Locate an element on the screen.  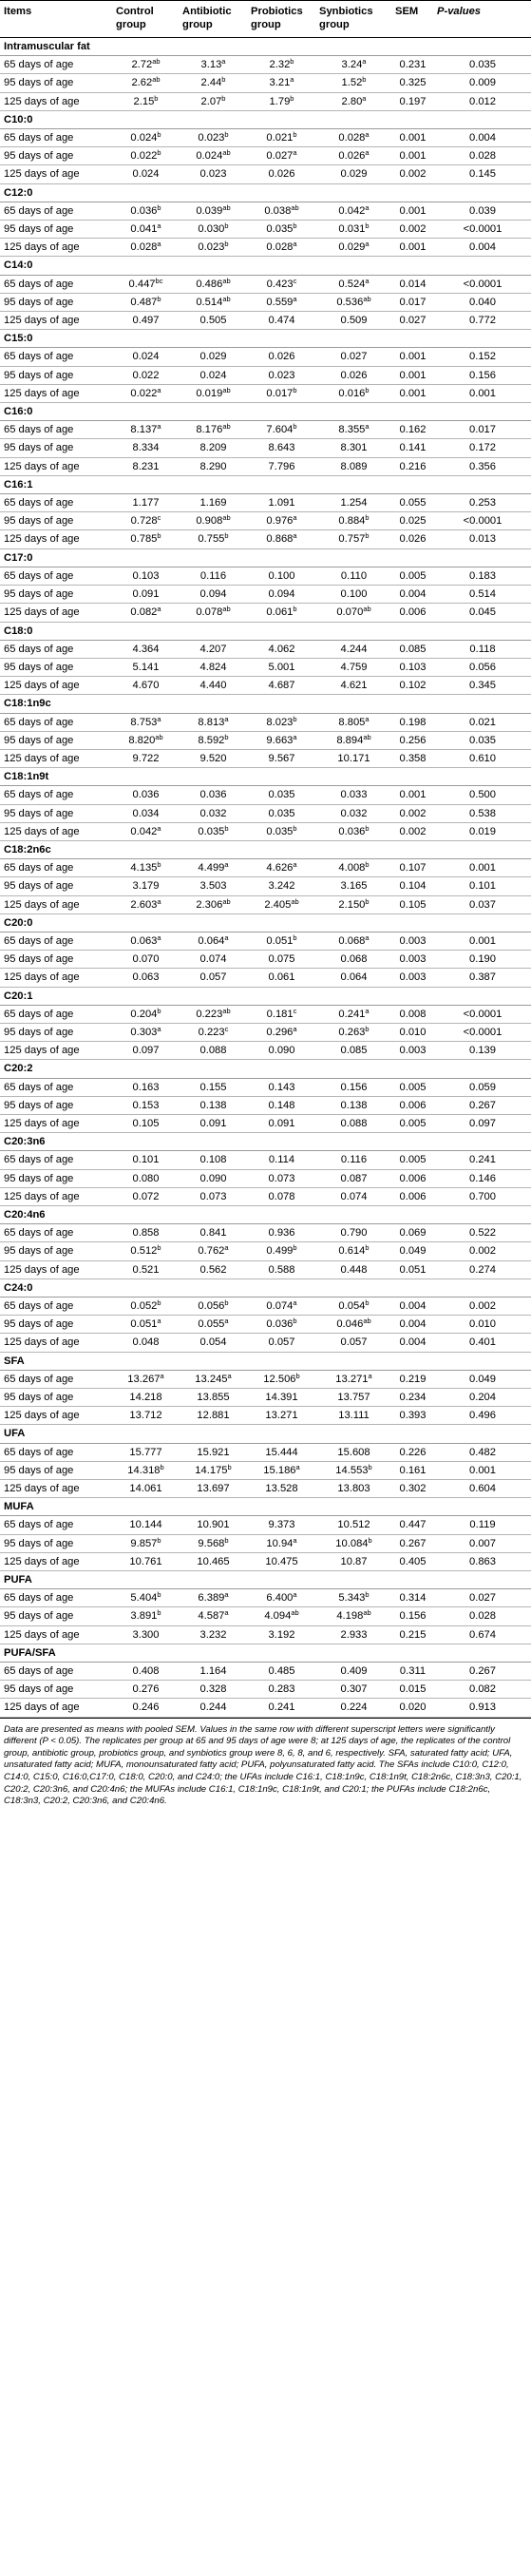
cell-synbiotics: 0.033 is located at coordinates (353, 795).